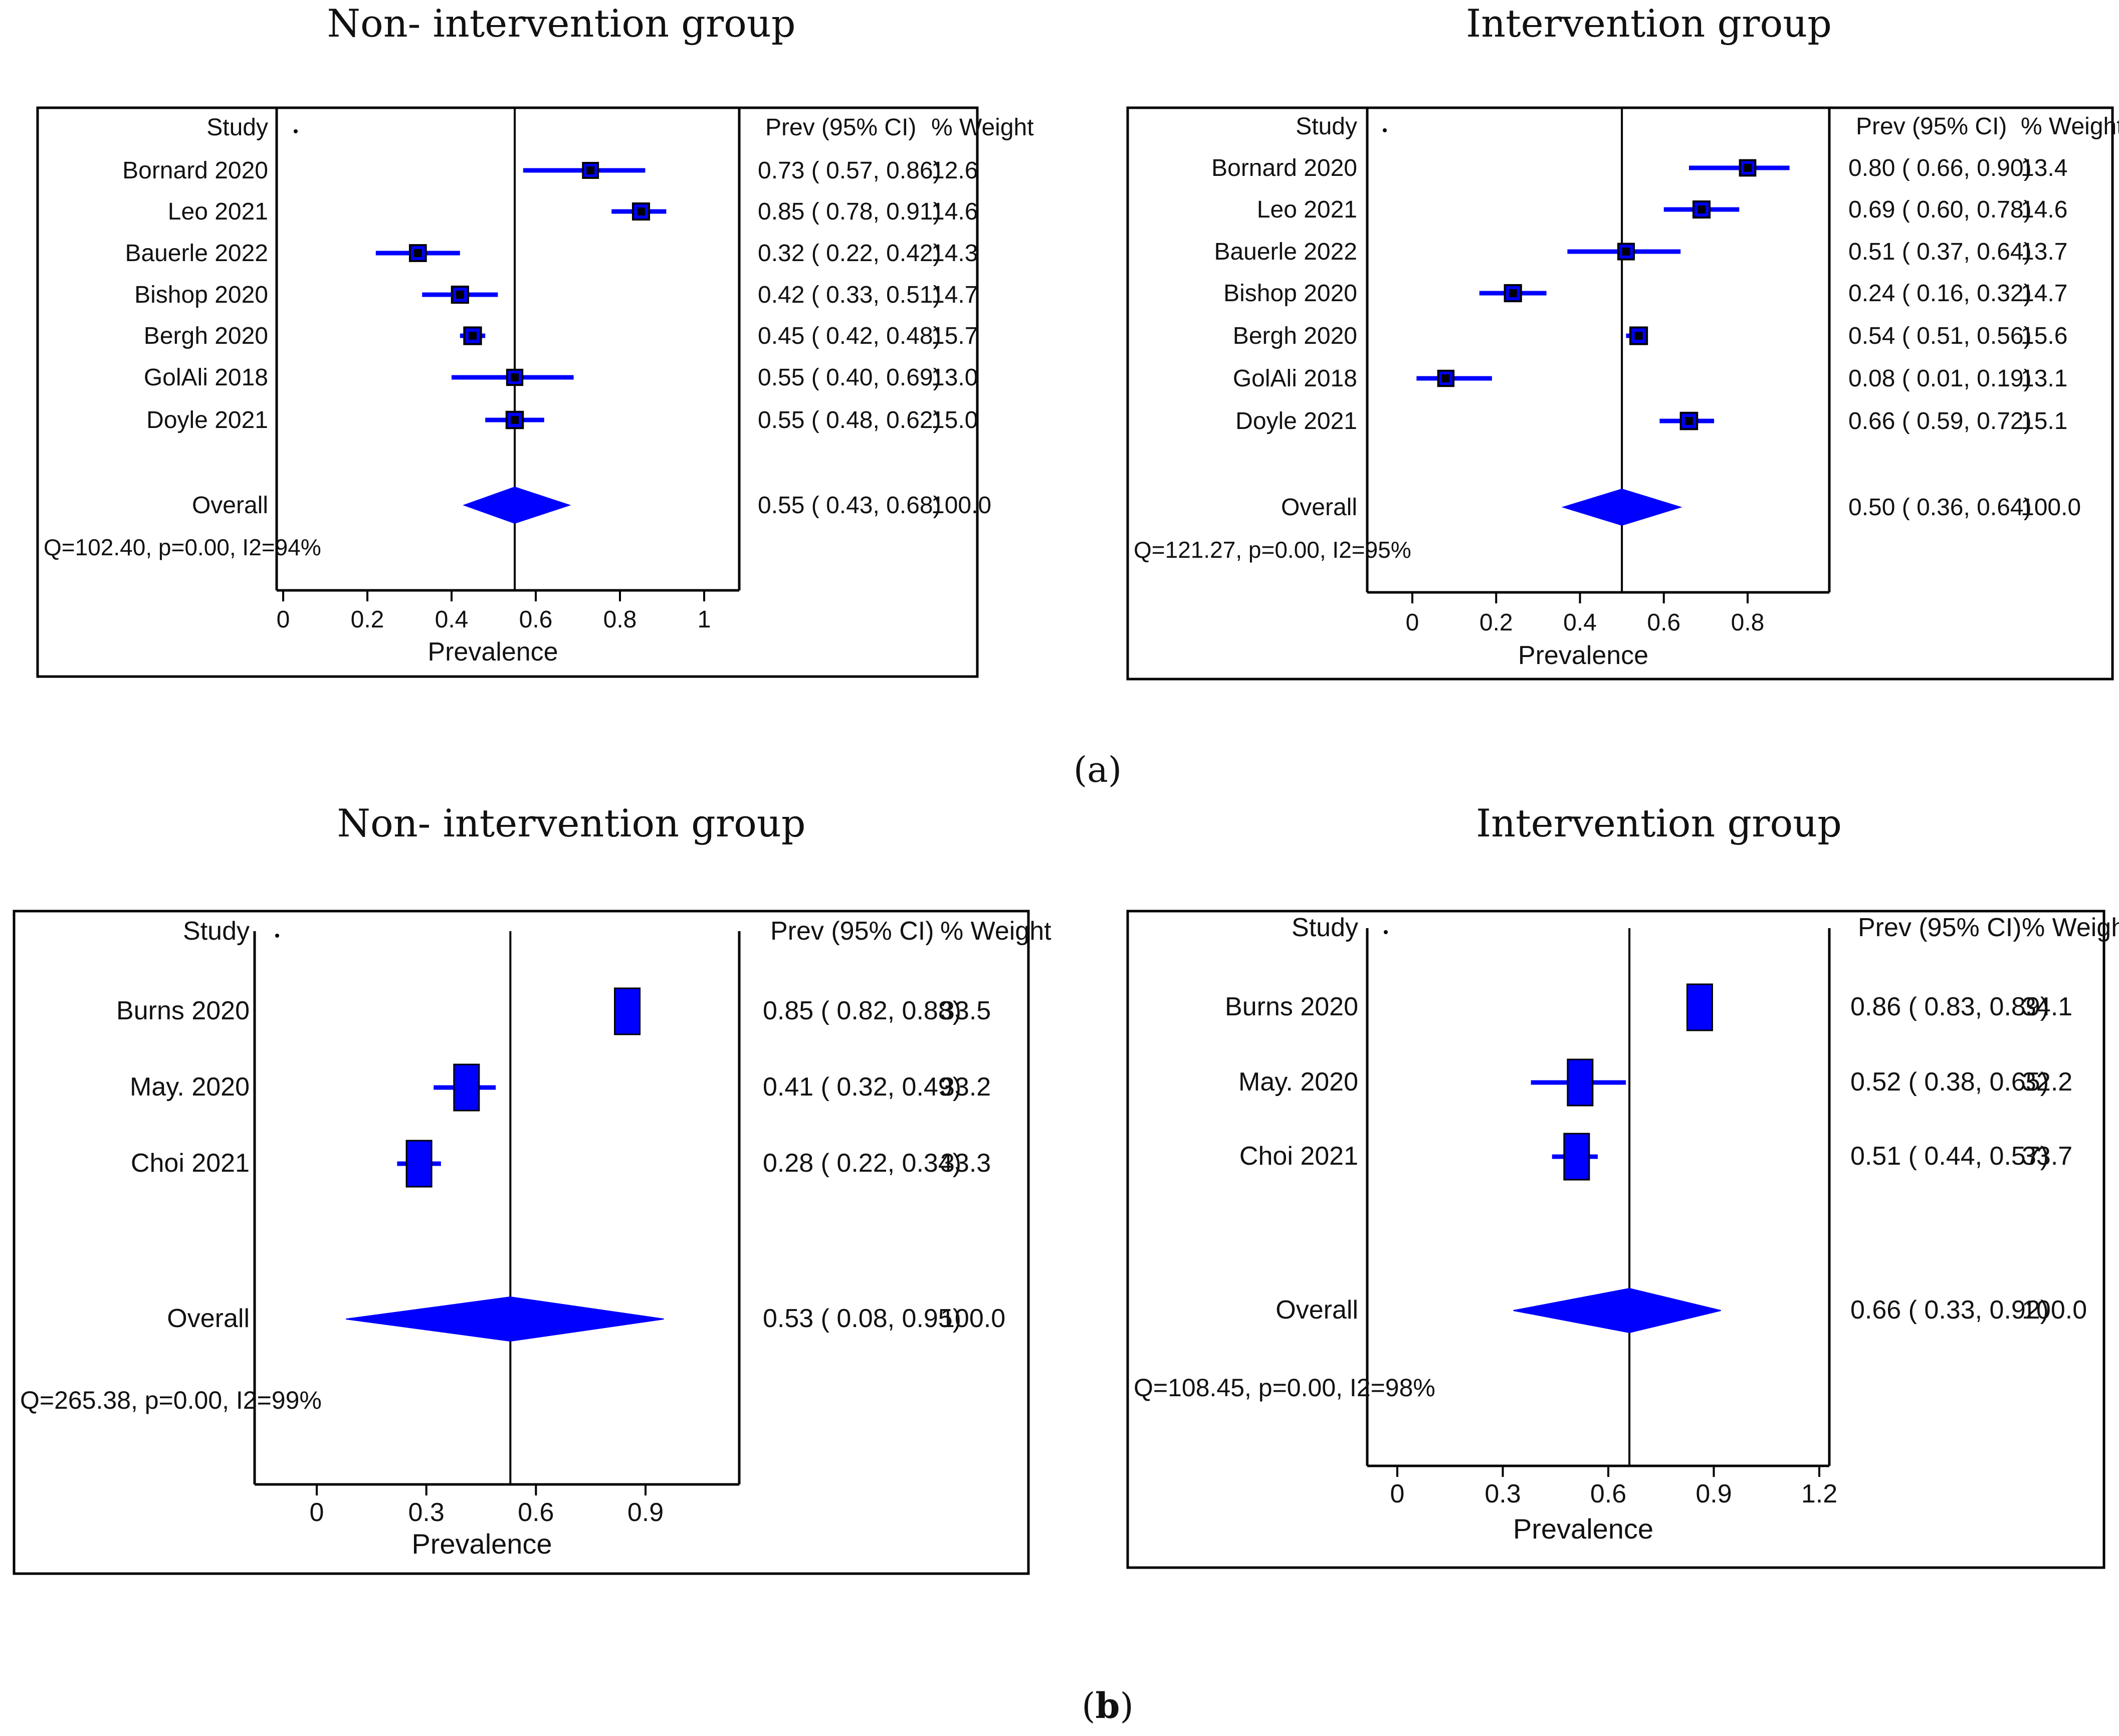 This screenshot has height=1736, width=2119. I want to click on study-weight: 14.7, so click(2044, 293).